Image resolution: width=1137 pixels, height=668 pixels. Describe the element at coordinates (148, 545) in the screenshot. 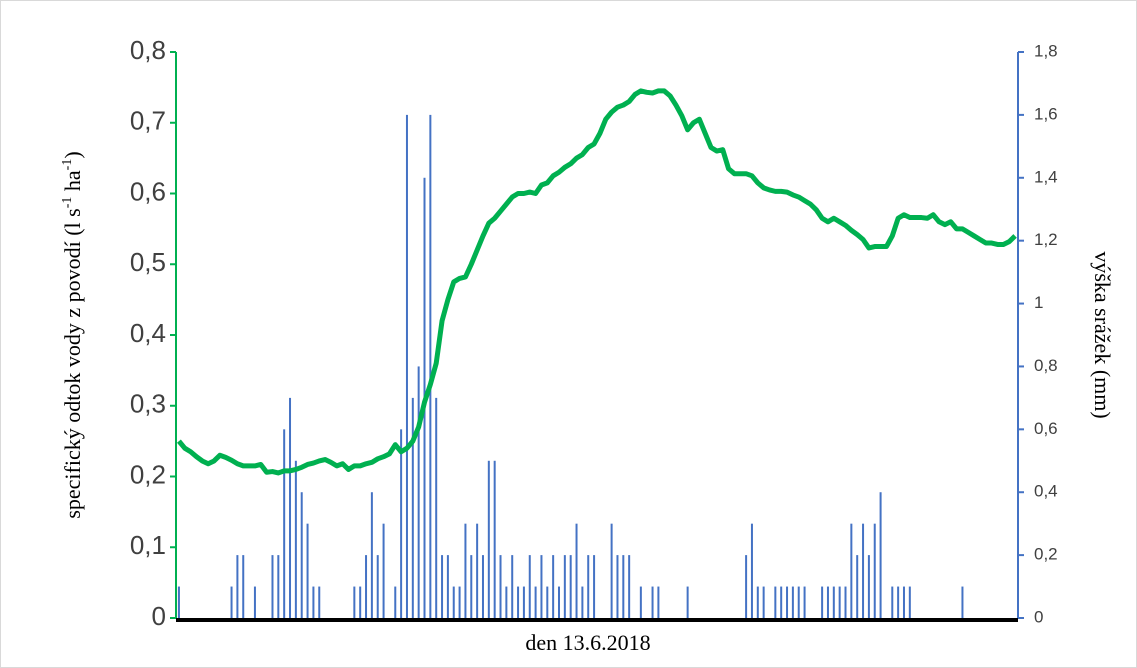

I see `y-tick-label: 0,1` at that location.